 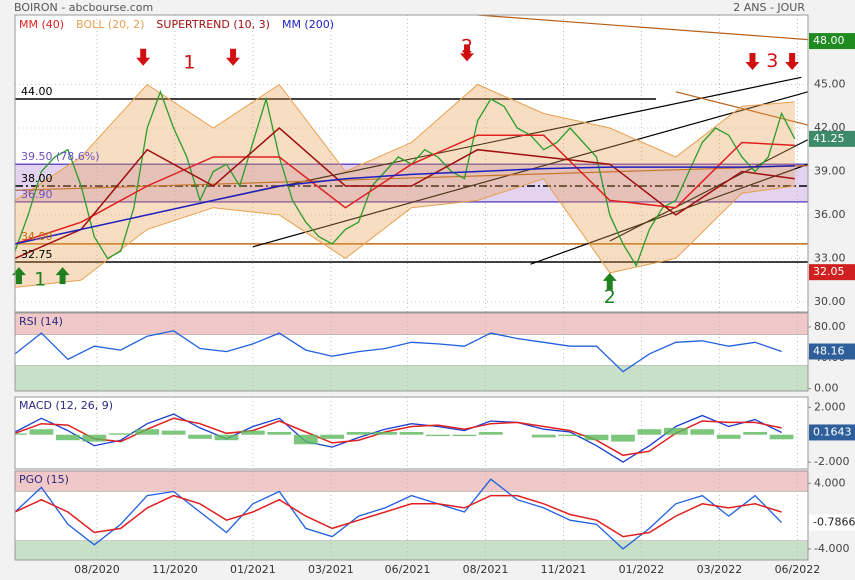 What do you see at coordinates (486, 569) in the screenshot?
I see `x-tick-label: 08/2021` at bounding box center [486, 569].